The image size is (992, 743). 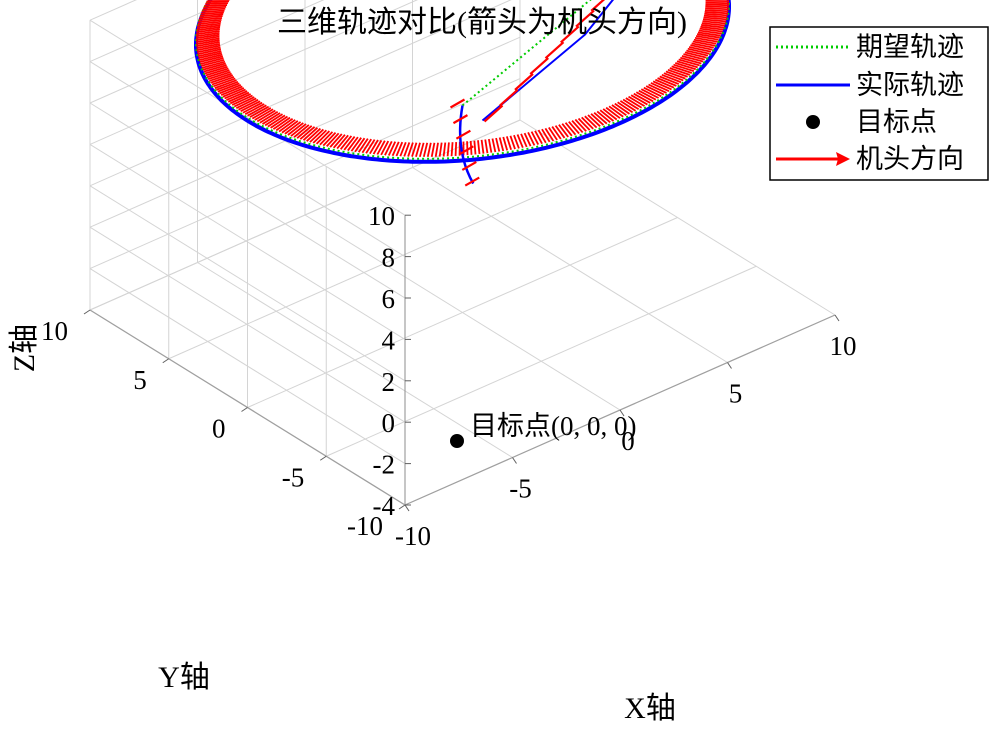 What do you see at coordinates (402, 507) in the screenshot?
I see `y-tick-mark` at bounding box center [402, 507].